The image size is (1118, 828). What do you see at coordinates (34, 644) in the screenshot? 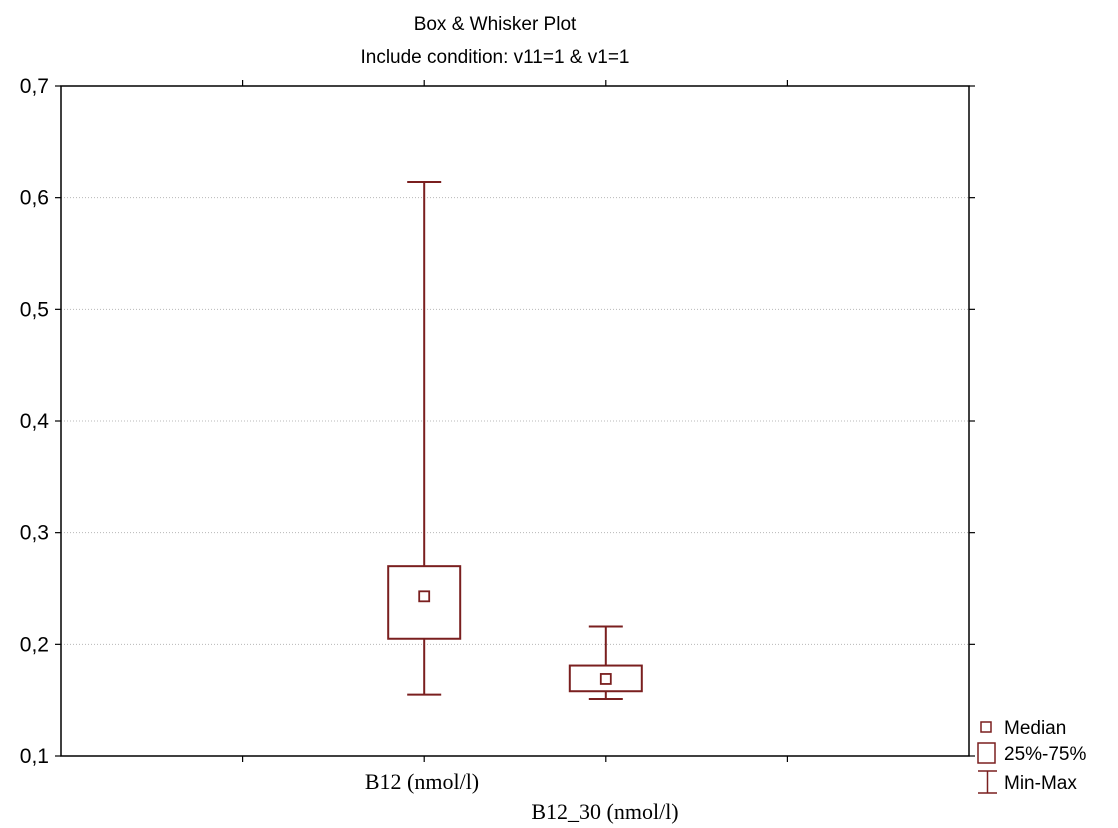
I see `y-tick-label: 0,2` at bounding box center [34, 644].